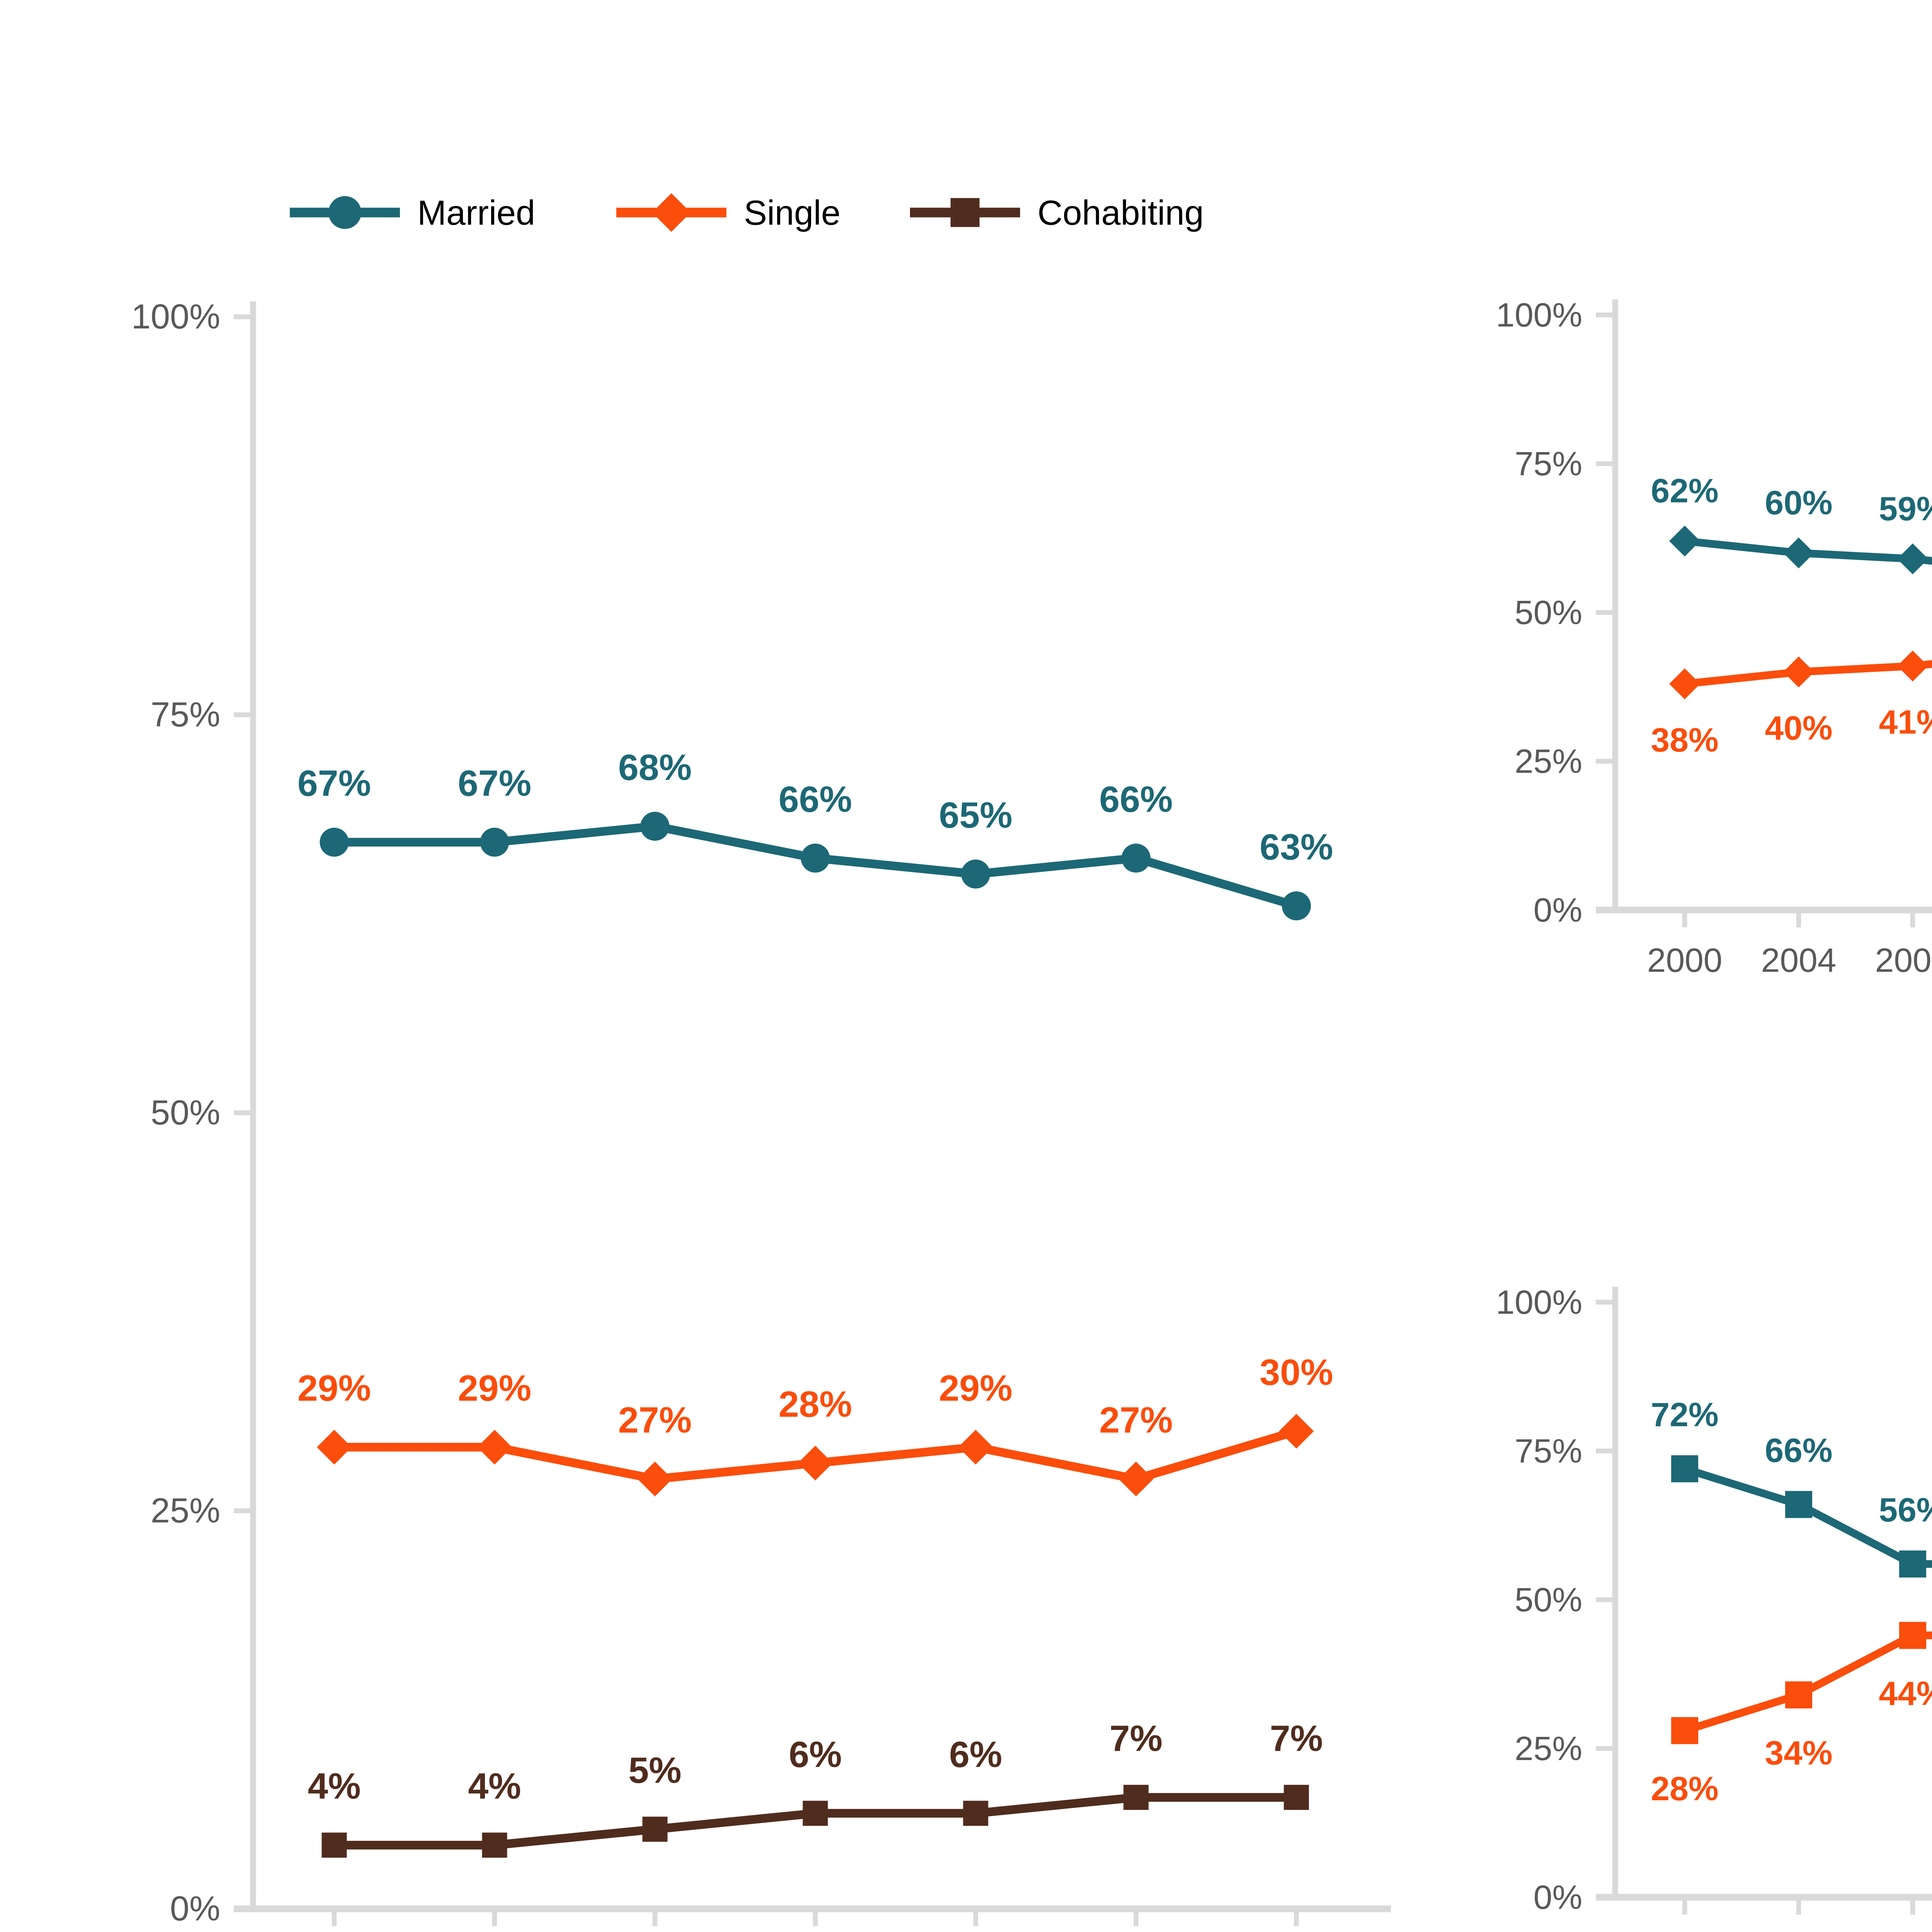 This screenshot has width=1932, height=1932. I want to click on data-label-previously-married-2004: 60%, so click(1799, 503).